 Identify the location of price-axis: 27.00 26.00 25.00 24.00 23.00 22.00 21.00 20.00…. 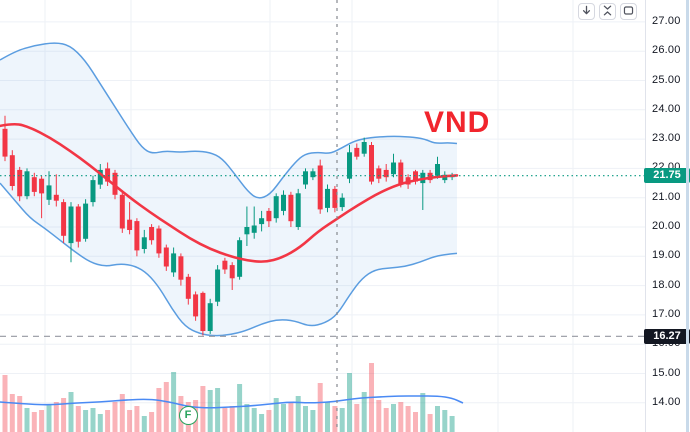
(667, 216).